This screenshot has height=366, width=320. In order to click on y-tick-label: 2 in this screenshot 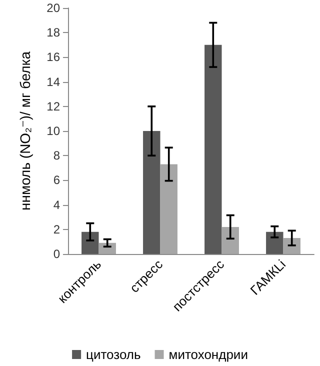, I will do `click(56, 229)`.